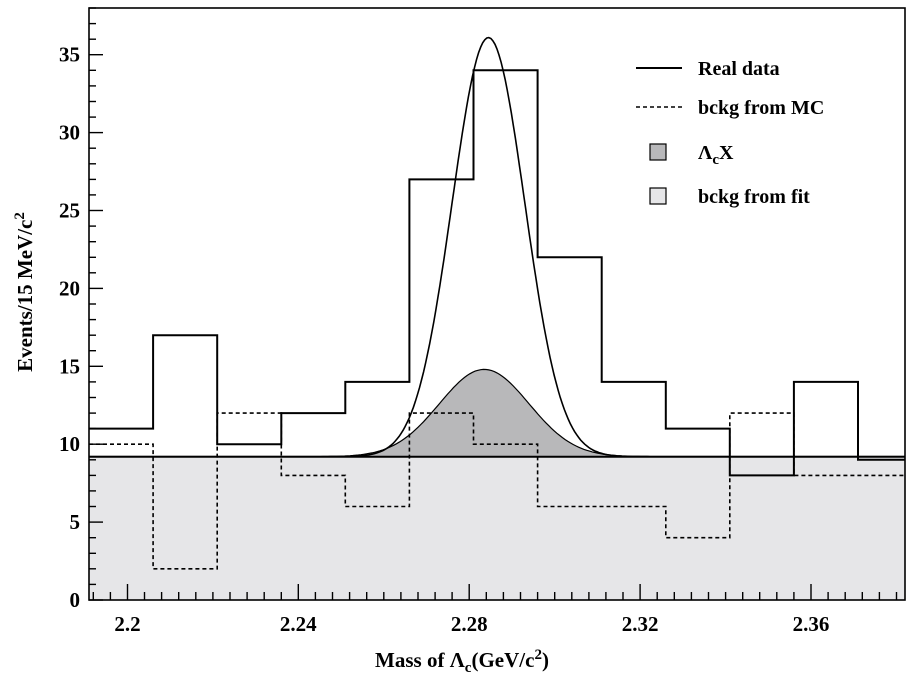 The width and height of the screenshot is (907, 675). Describe the element at coordinates (69, 444) in the screenshot. I see `y-tick-label: 10` at that location.